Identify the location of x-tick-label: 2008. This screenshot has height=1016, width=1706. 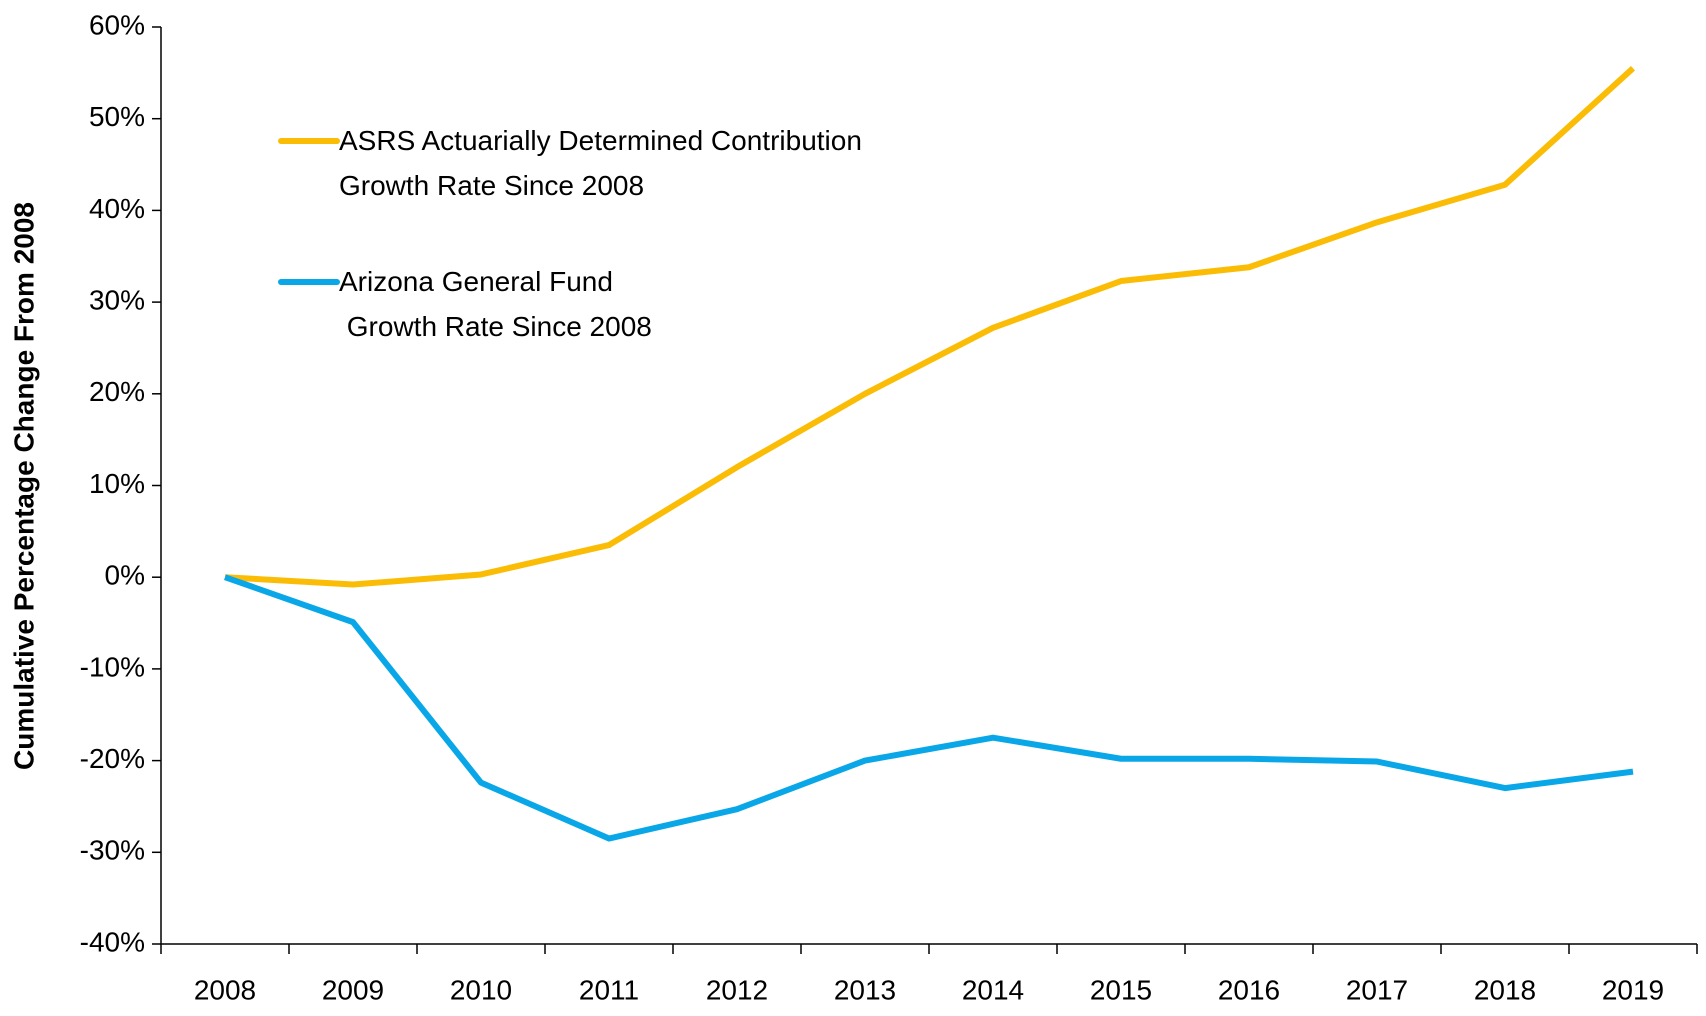
(225, 989).